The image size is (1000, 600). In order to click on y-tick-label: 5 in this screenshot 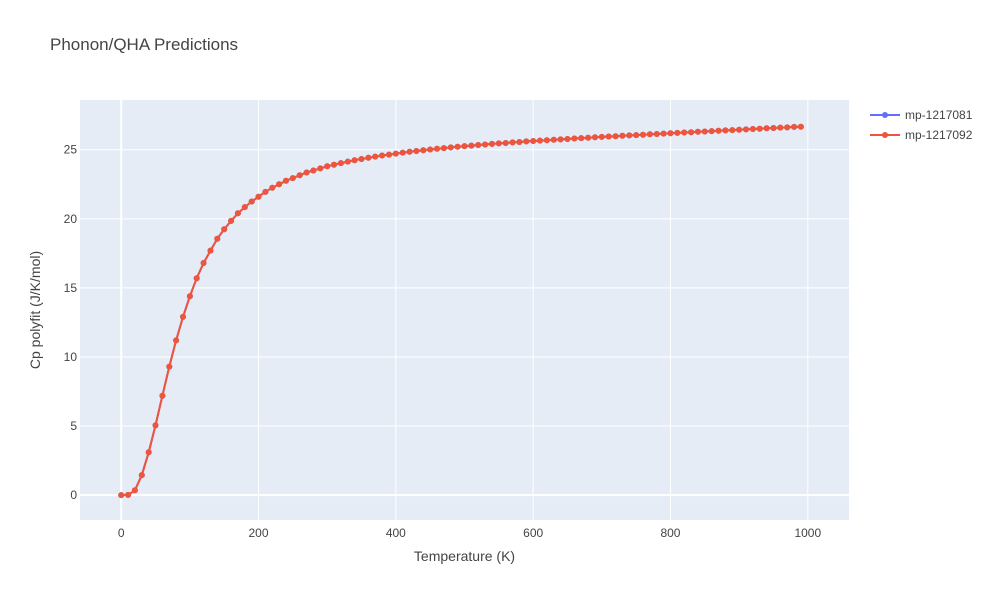, I will do `click(73, 426)`.